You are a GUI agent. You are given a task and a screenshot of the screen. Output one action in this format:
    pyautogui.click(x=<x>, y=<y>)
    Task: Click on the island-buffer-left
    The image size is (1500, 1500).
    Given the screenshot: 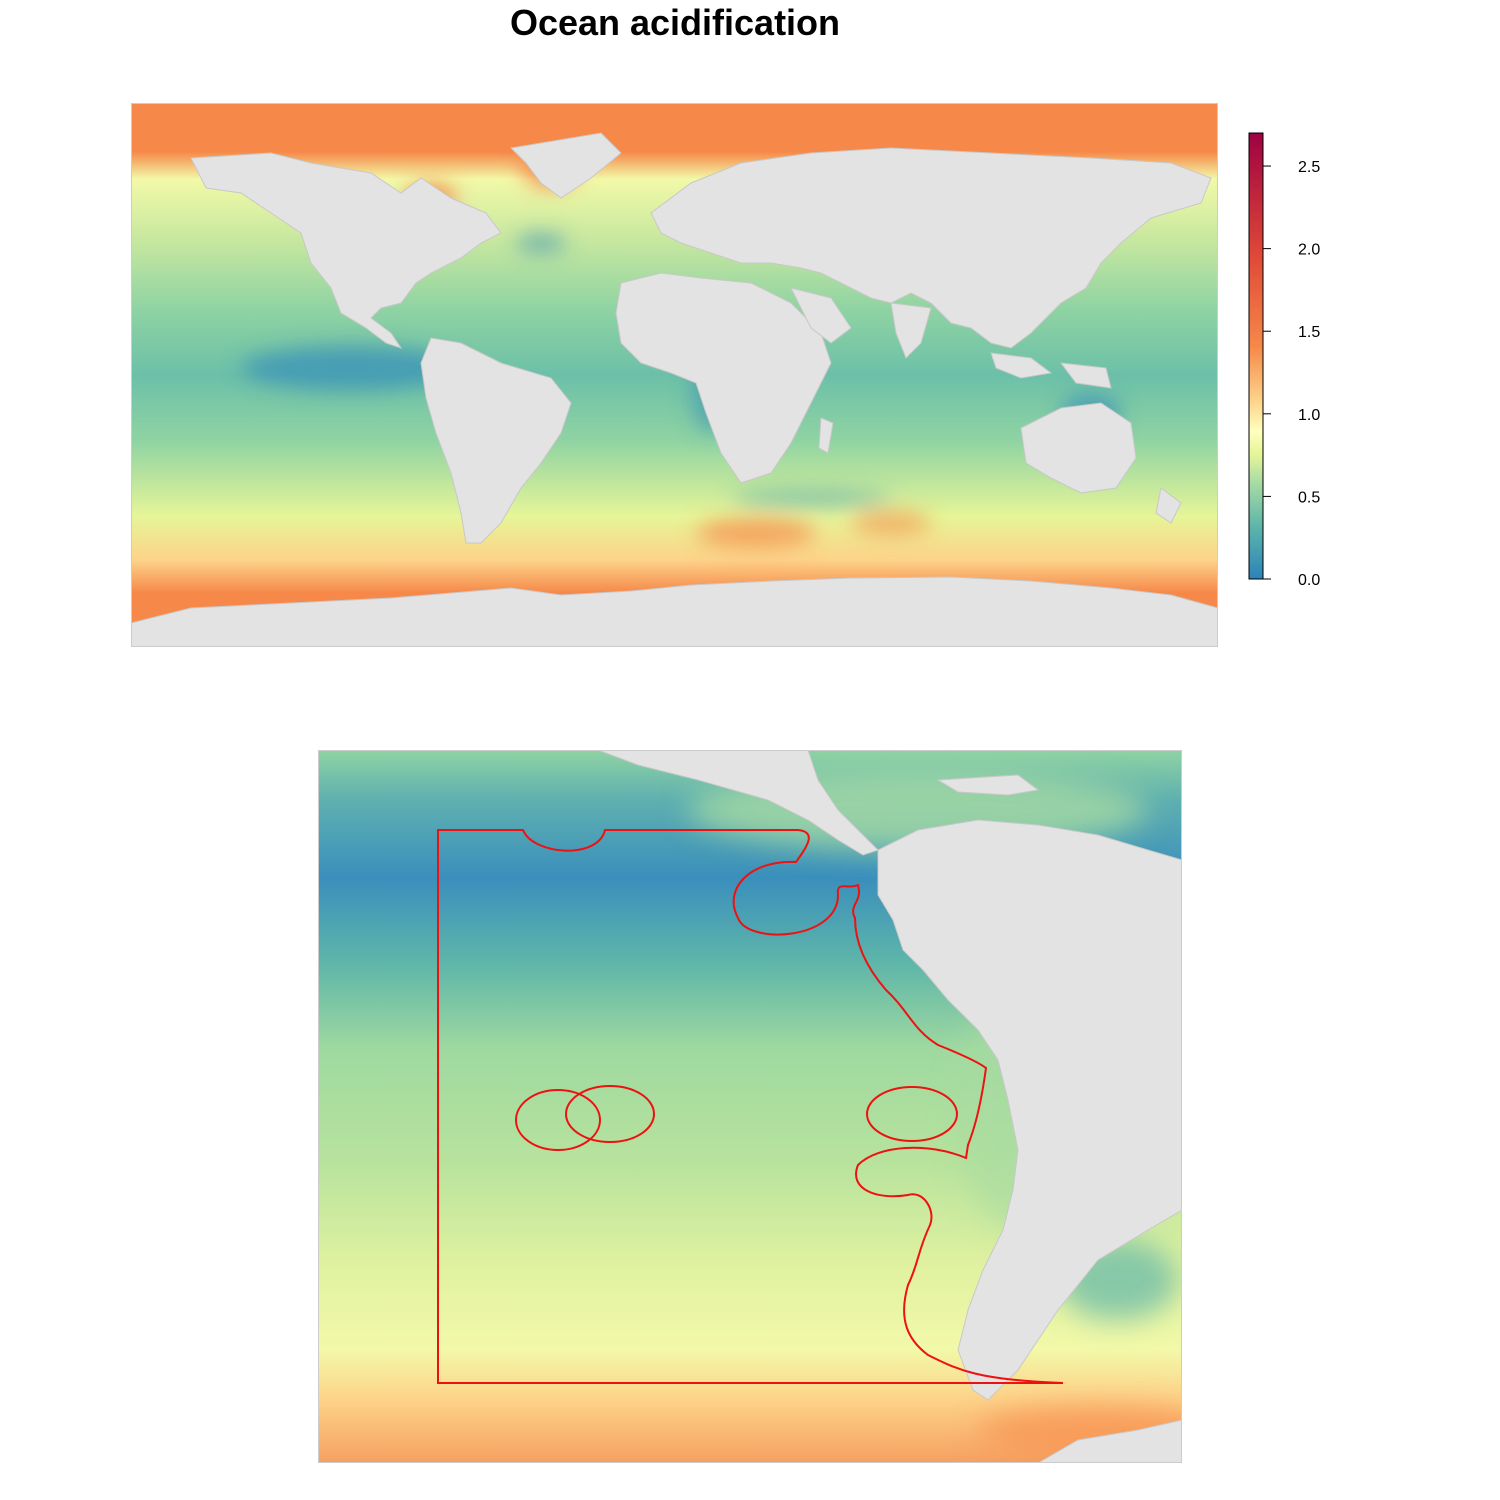 What is the action you would take?
    pyautogui.click(x=558, y=1120)
    